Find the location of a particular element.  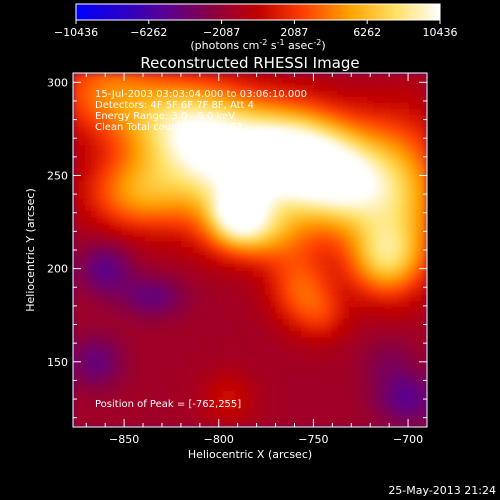

colorbar-tick-label: 6262 is located at coordinates (367, 32).